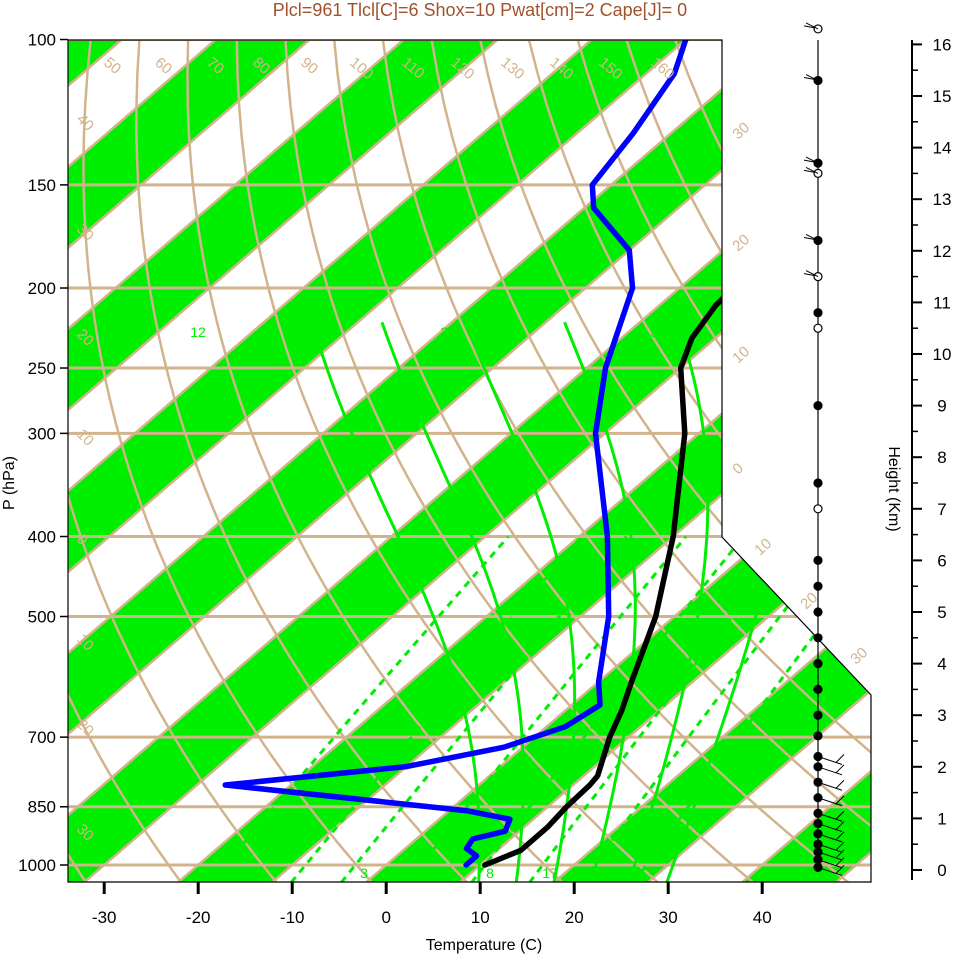  Describe the element at coordinates (42, 737) in the screenshot. I see `pressure-tick-label: 700` at that location.